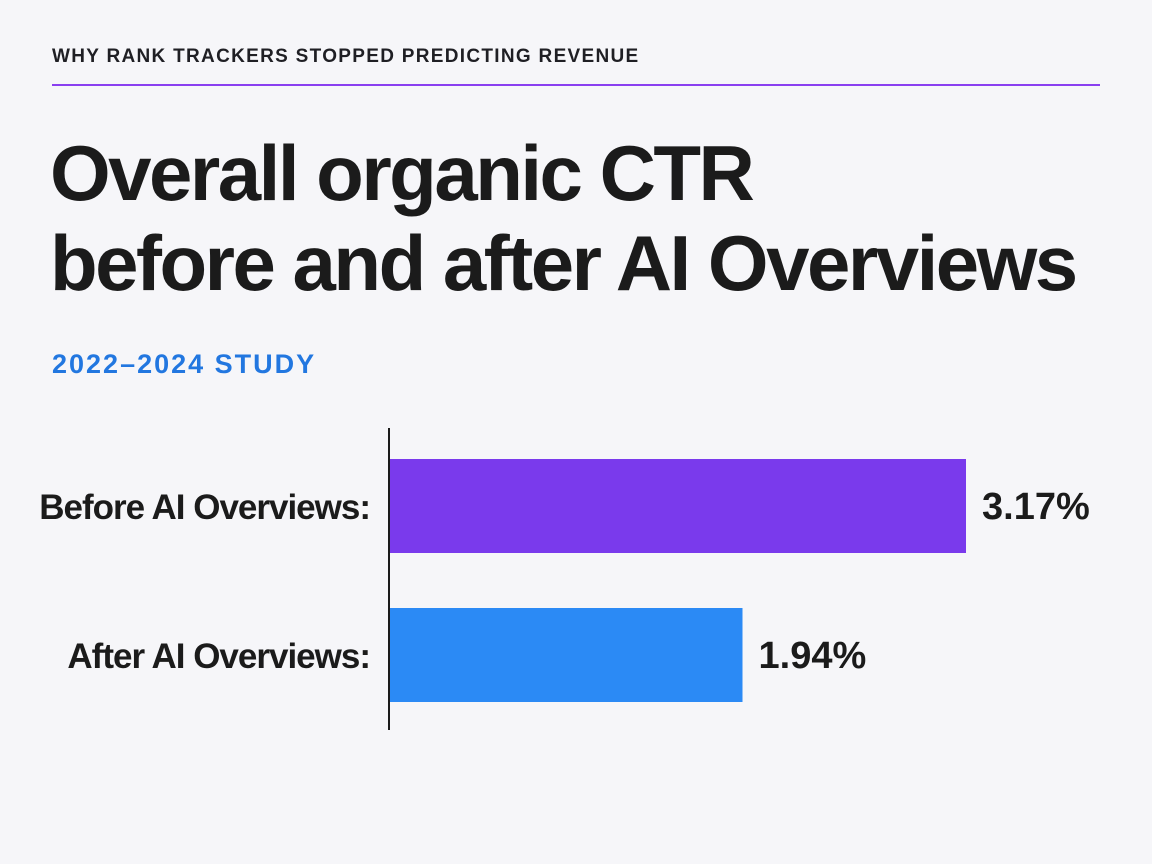 The image size is (1152, 864). I want to click on bar-before, so click(678, 506).